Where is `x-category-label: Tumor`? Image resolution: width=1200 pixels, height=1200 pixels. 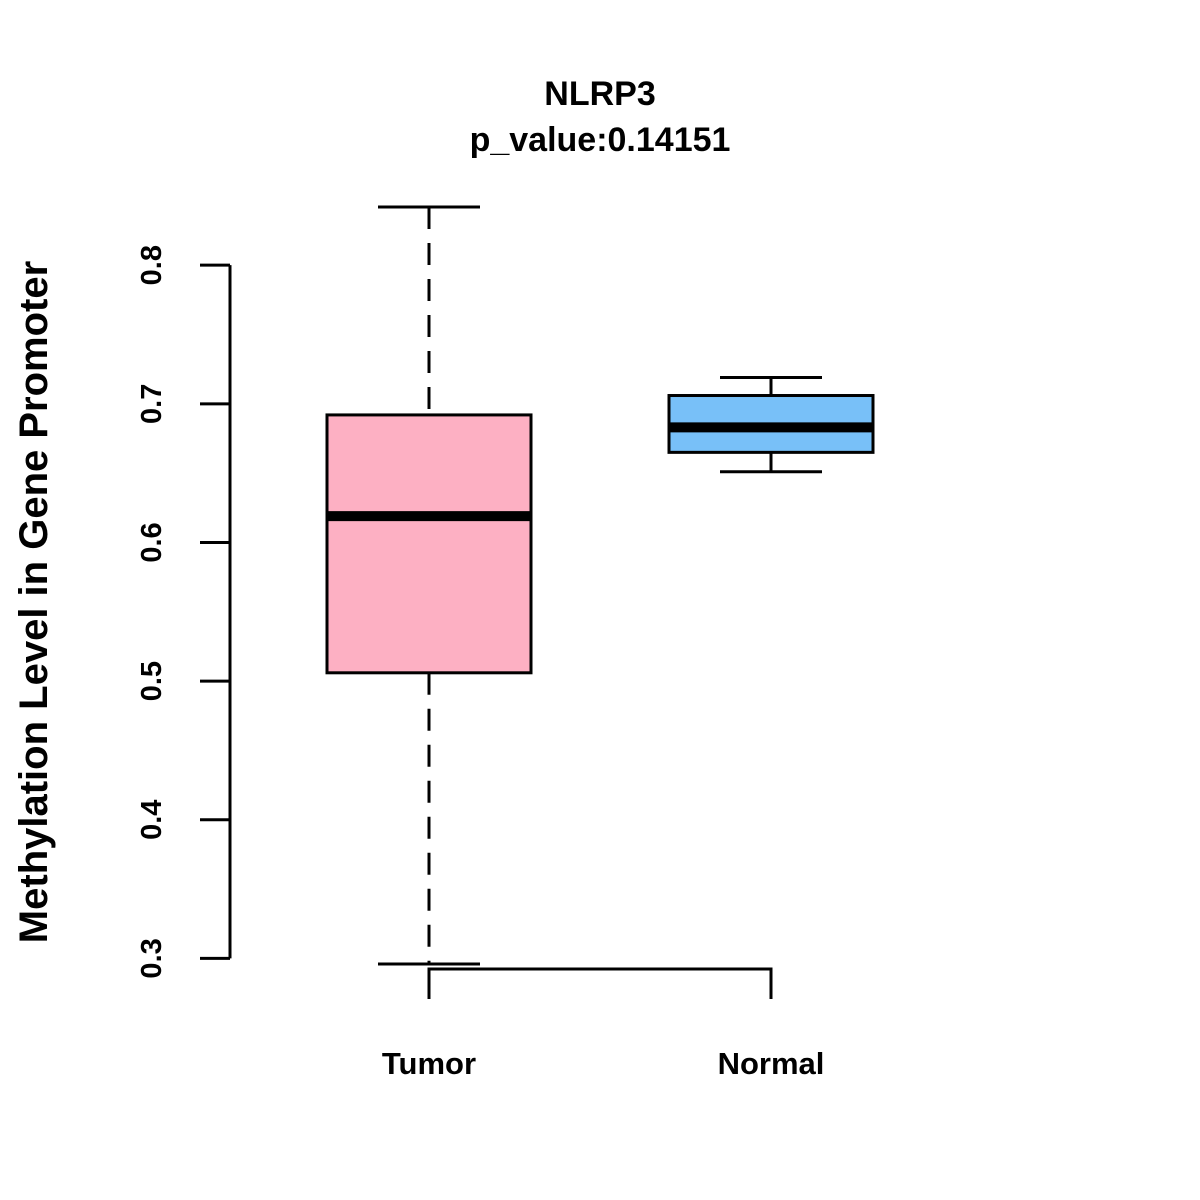
x-category-label: Tumor is located at coordinates (429, 1063).